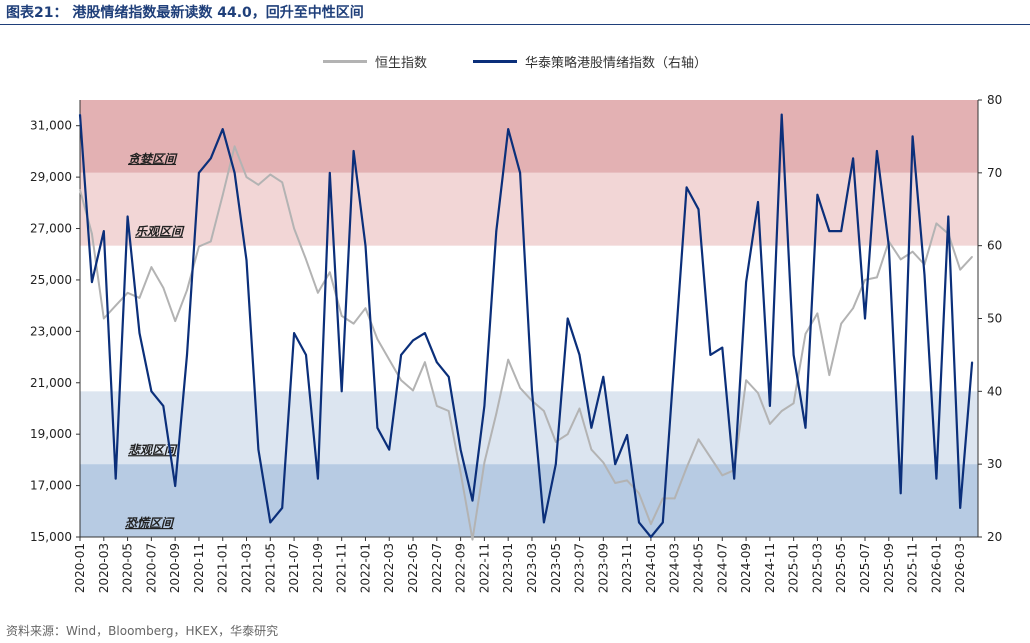 The image size is (1030, 643). What do you see at coordinates (746, 568) in the screenshot?
I see `x-tick-label: 2024-09` at bounding box center [746, 568].